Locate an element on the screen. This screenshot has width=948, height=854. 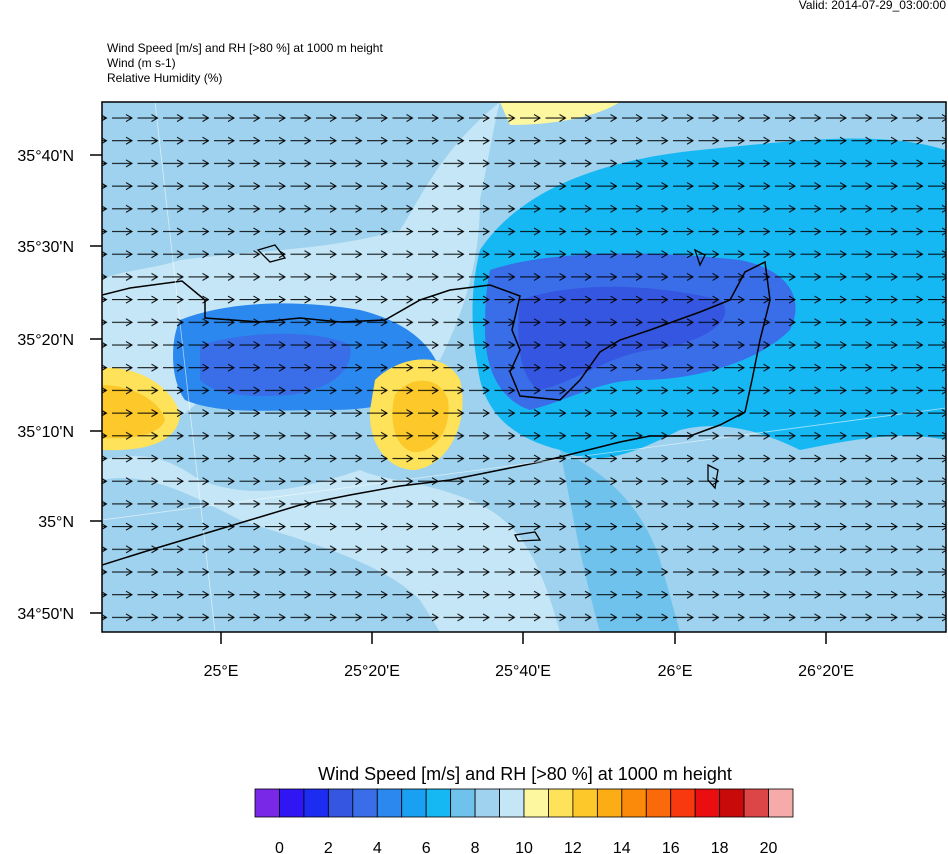
colorbar-tick-label: 14 is located at coordinates (622, 847).